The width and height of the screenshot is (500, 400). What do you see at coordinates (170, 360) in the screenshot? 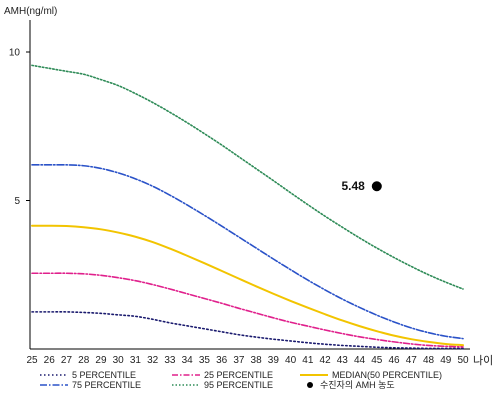
I see `x-tick-label: 33` at bounding box center [170, 360].